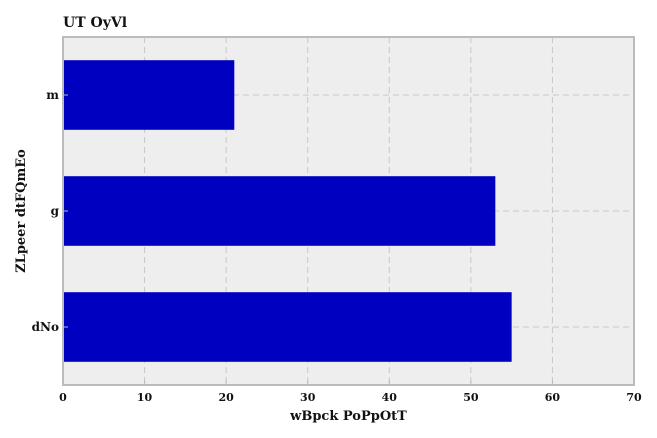  I want to click on y-tick-label: dNo, so click(45, 327).